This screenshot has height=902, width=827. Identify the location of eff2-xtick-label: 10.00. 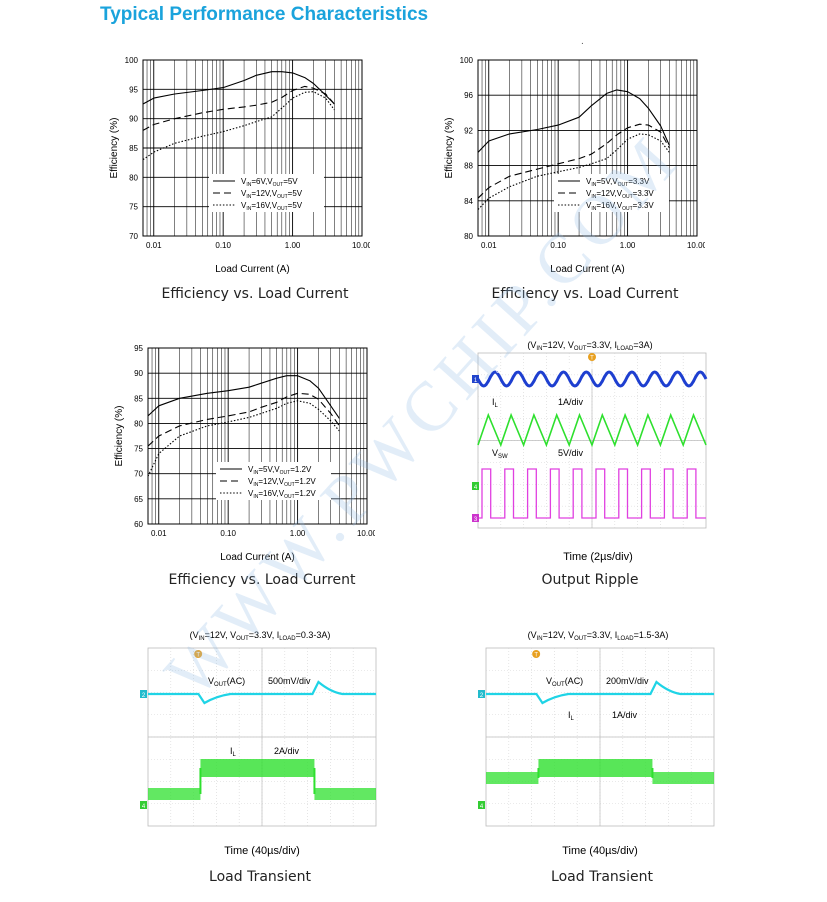
(696, 245).